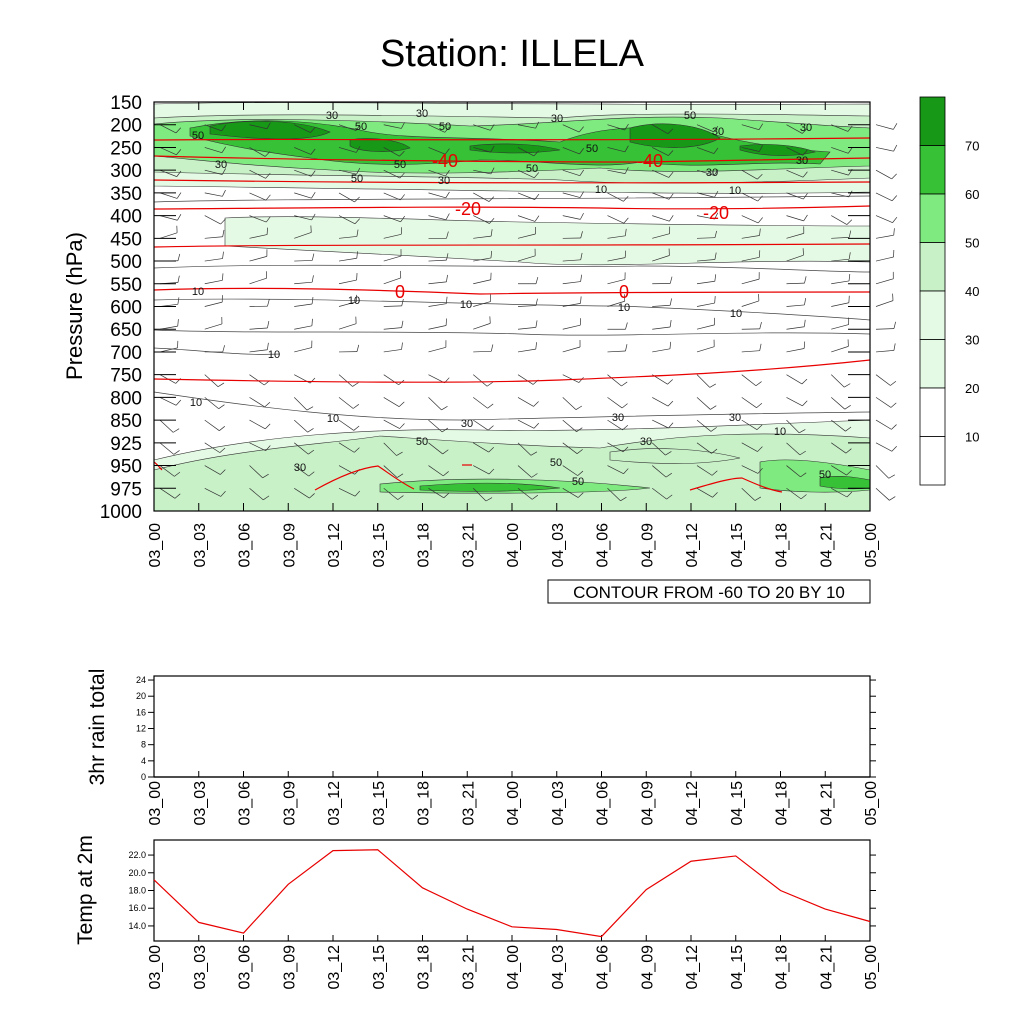  What do you see at coordinates (782, 803) in the screenshot?
I see `x-tick-label: 04_18` at bounding box center [782, 803].